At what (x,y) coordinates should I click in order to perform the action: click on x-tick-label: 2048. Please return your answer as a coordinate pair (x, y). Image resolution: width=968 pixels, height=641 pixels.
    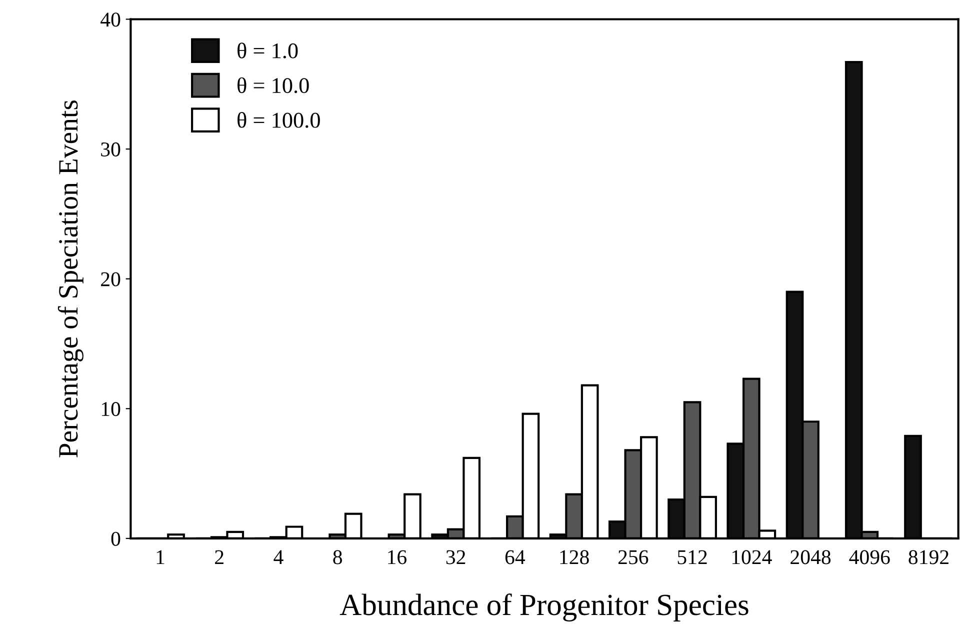
    Looking at the image, I should click on (810, 557).